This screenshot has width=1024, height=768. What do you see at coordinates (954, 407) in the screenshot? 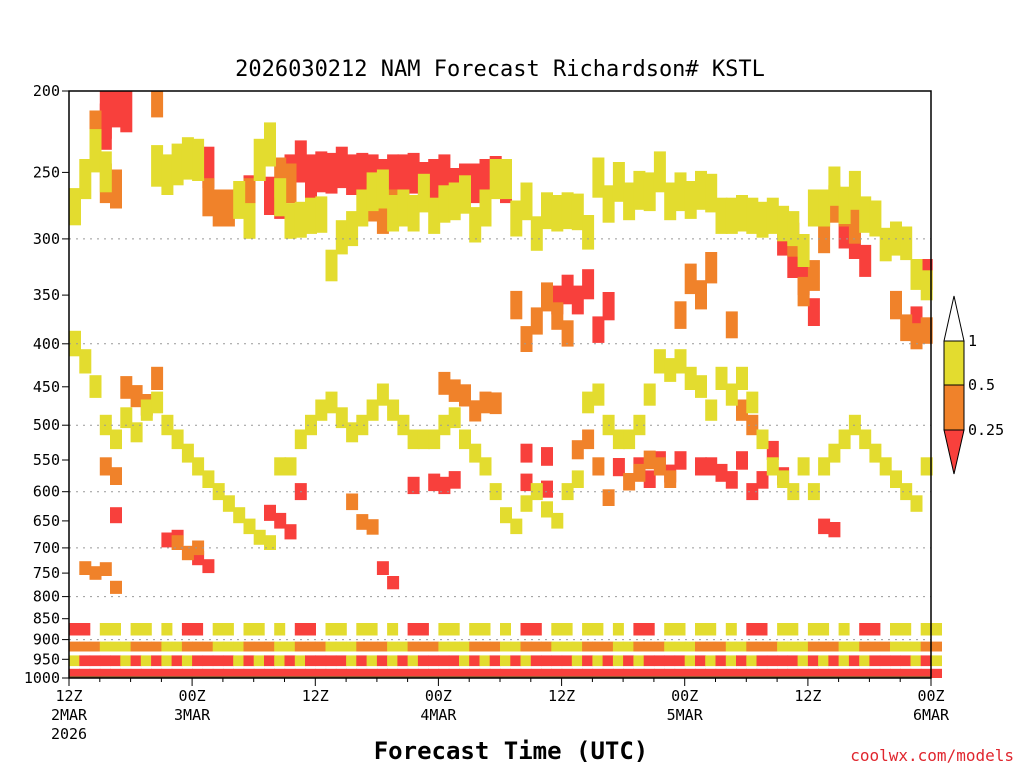
I see `legend-swatch` at bounding box center [954, 407].